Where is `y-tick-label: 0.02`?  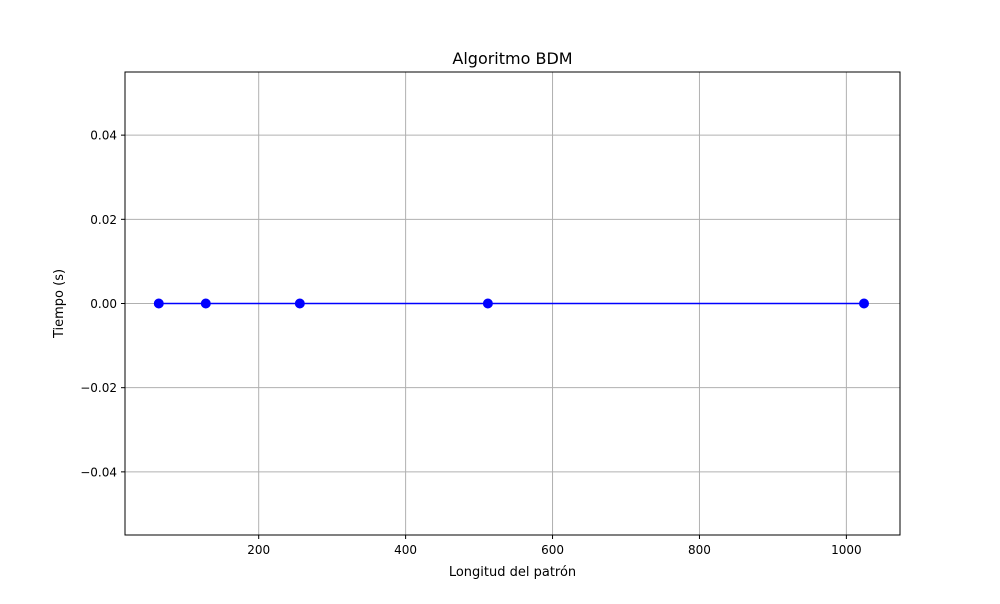
y-tick-label: 0.02 is located at coordinates (103, 220).